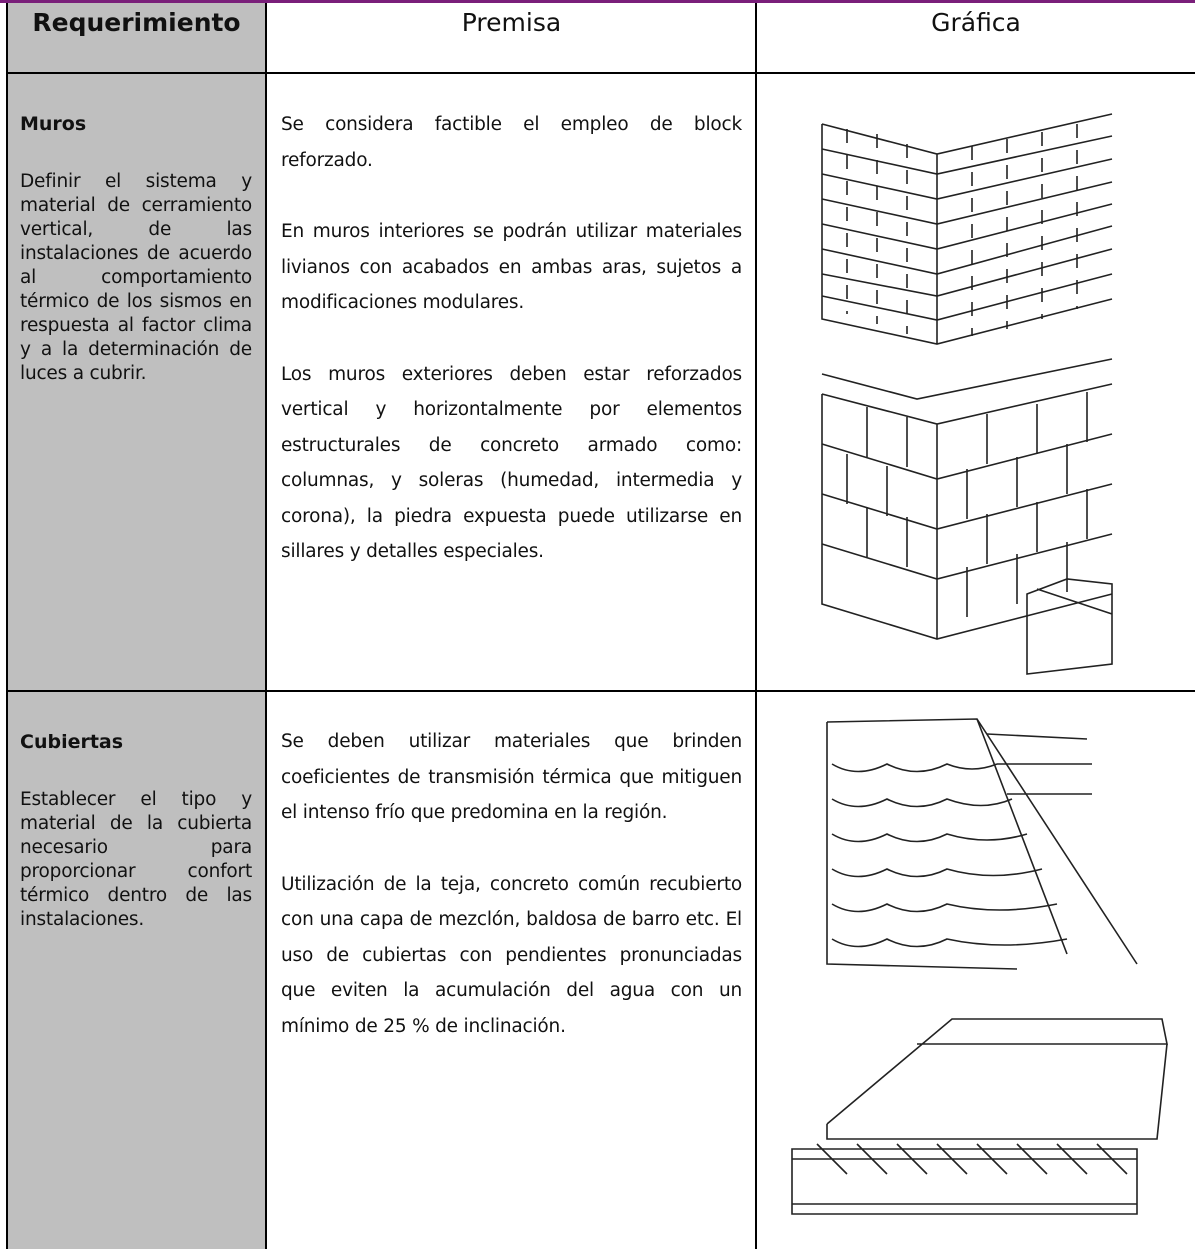 Image resolution: width=1195 pixels, height=1249 pixels. Describe the element at coordinates (976, 22) in the screenshot. I see `header-cell: Gráfica` at that location.